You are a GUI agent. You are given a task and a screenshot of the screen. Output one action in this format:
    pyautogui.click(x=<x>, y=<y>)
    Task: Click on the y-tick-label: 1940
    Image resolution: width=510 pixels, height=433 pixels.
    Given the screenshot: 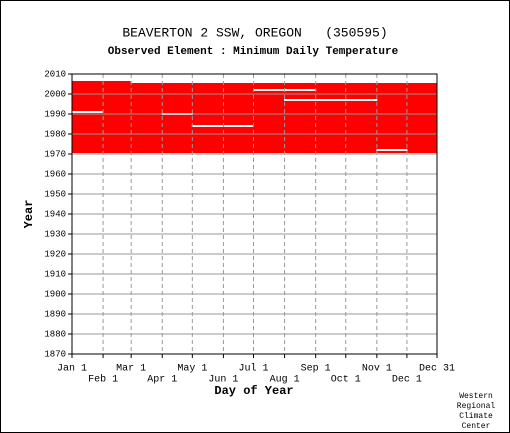 What is the action you would take?
    pyautogui.click(x=55, y=214)
    